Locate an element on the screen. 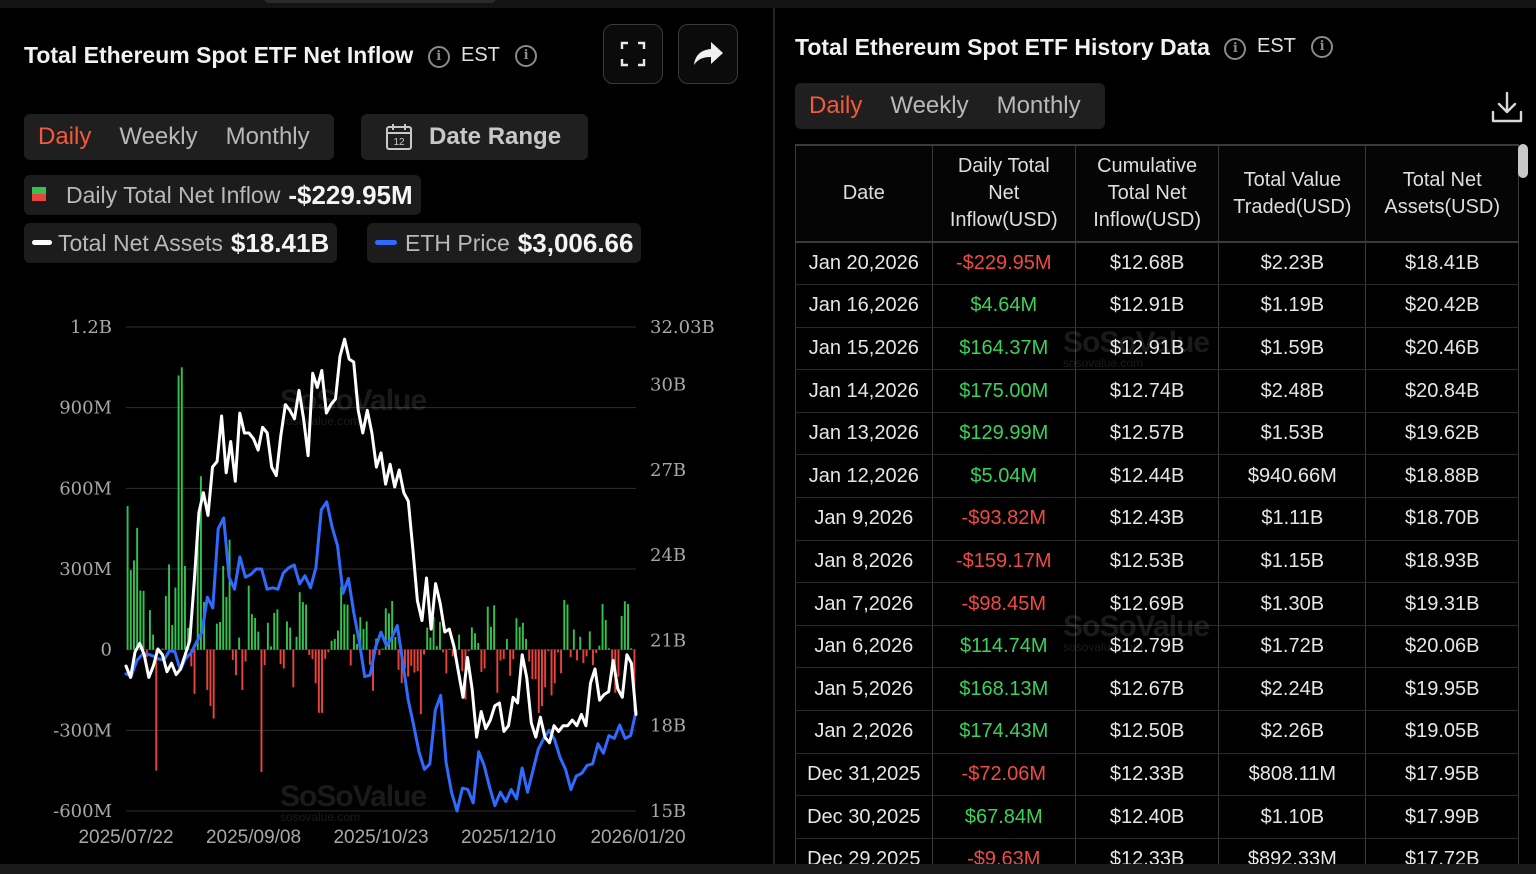 The width and height of the screenshot is (1536, 874). inflow-legend-swatch-icon is located at coordinates (39, 194).